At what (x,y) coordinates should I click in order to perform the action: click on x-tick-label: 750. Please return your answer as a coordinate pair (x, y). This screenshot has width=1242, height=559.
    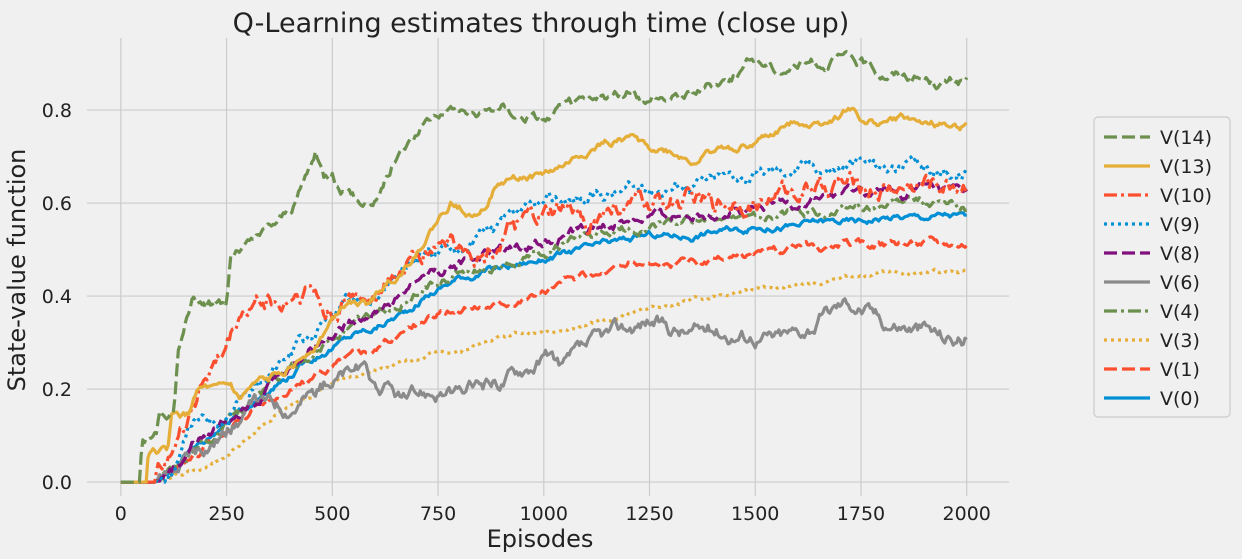
    Looking at the image, I should click on (438, 514).